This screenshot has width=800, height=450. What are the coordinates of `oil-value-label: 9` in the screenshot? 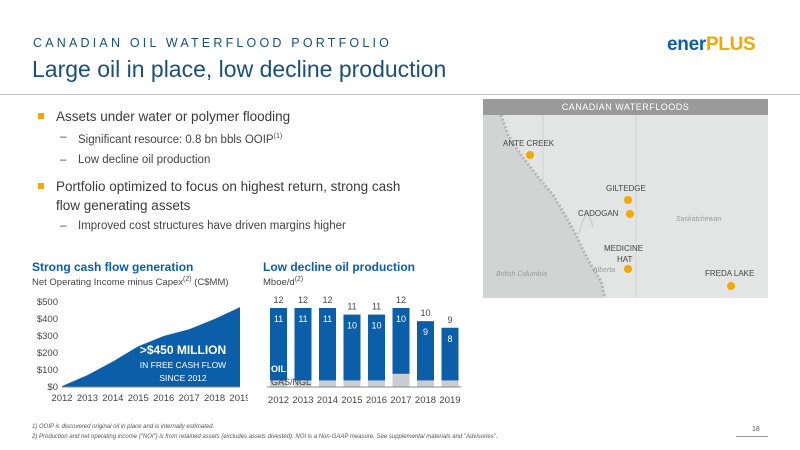 It's located at (425, 332).